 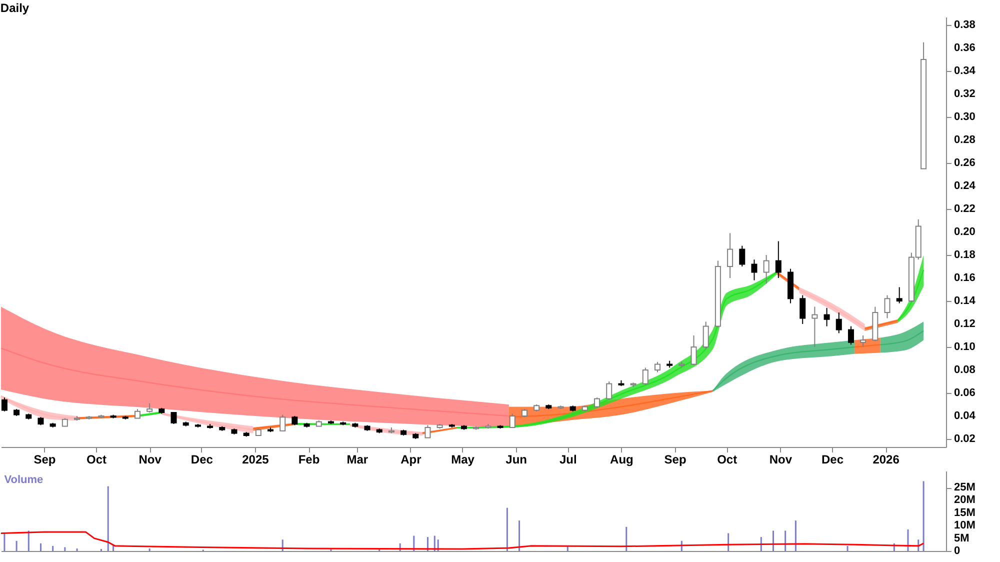 What do you see at coordinates (256, 459) in the screenshot?
I see `x-tick-label: 2025` at bounding box center [256, 459].